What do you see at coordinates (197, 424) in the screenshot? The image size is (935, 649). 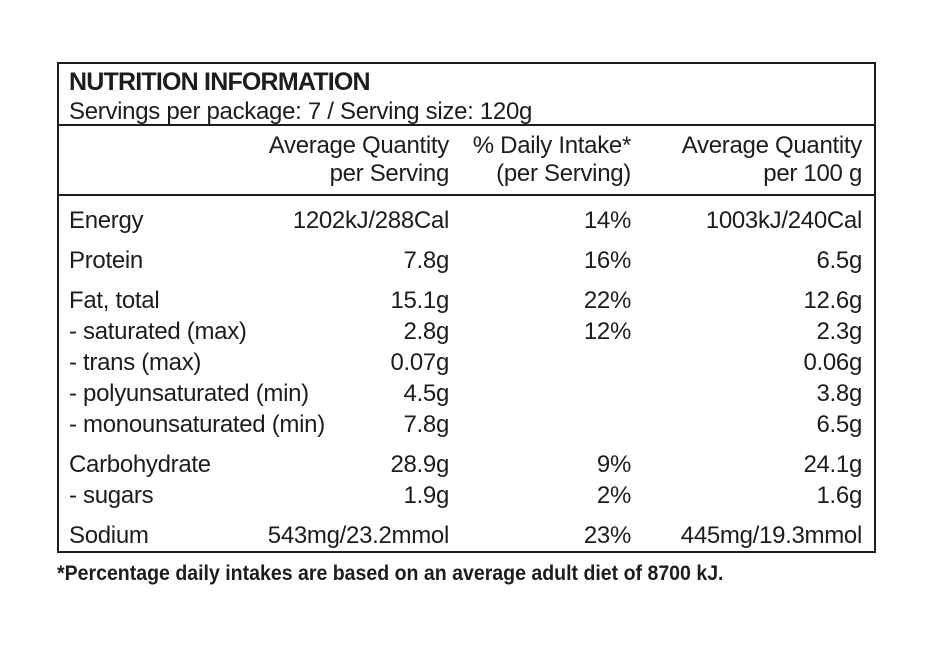 I see `nutrient-label: - monounsaturated (min)` at bounding box center [197, 424].